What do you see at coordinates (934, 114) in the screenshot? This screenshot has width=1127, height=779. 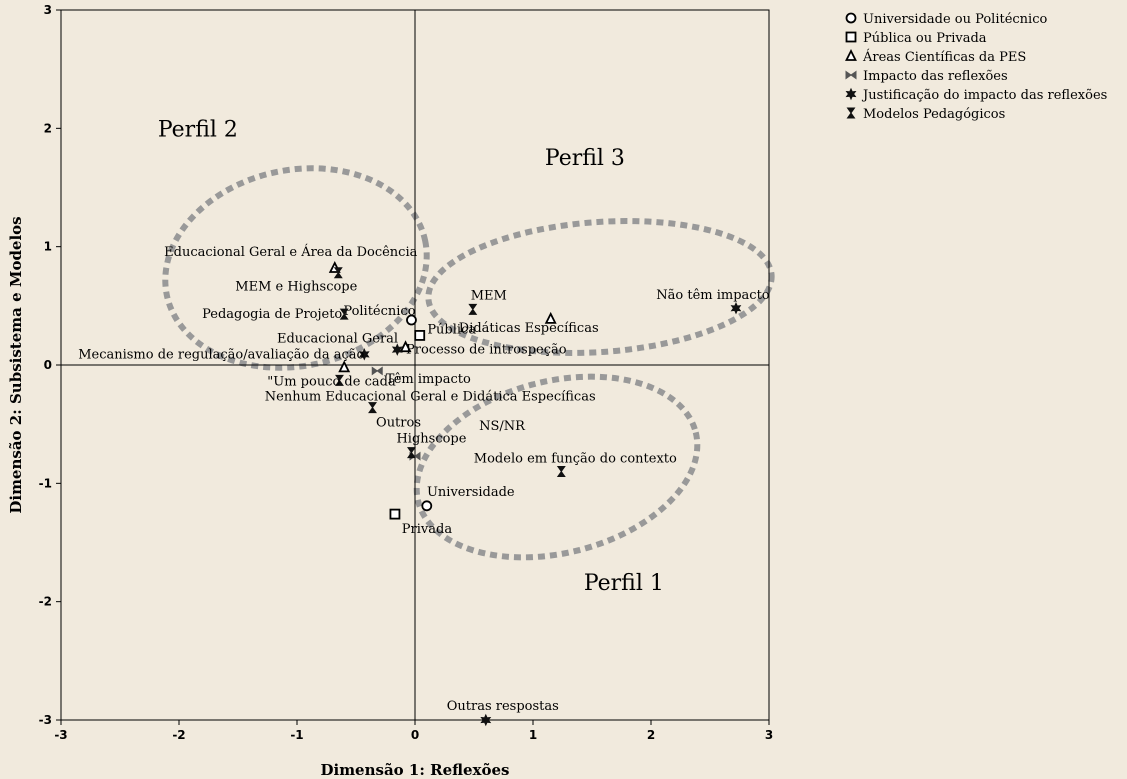 I see `legend-label-modelos-pedagogicos: Modelos Pedagógicos` at bounding box center [934, 114].